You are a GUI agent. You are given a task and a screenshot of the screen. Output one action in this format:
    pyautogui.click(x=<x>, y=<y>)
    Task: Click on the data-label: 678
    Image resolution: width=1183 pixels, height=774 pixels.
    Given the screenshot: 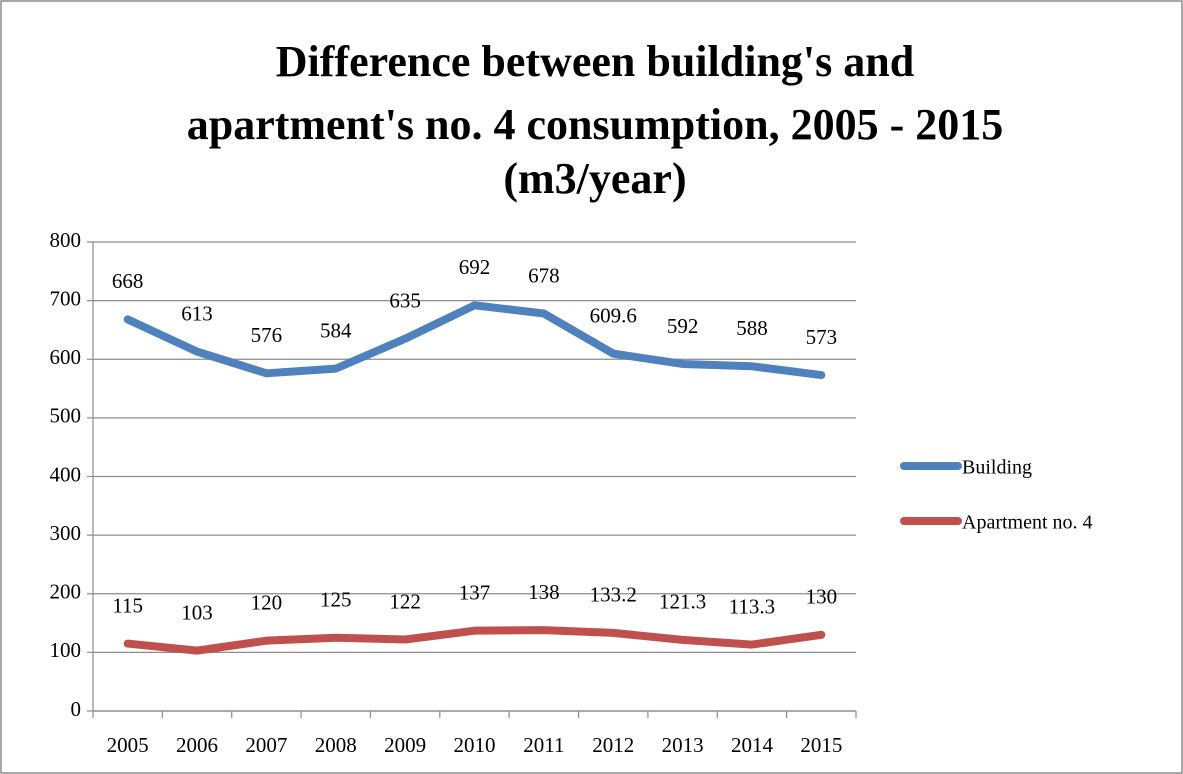 What is the action you would take?
    pyautogui.click(x=544, y=275)
    